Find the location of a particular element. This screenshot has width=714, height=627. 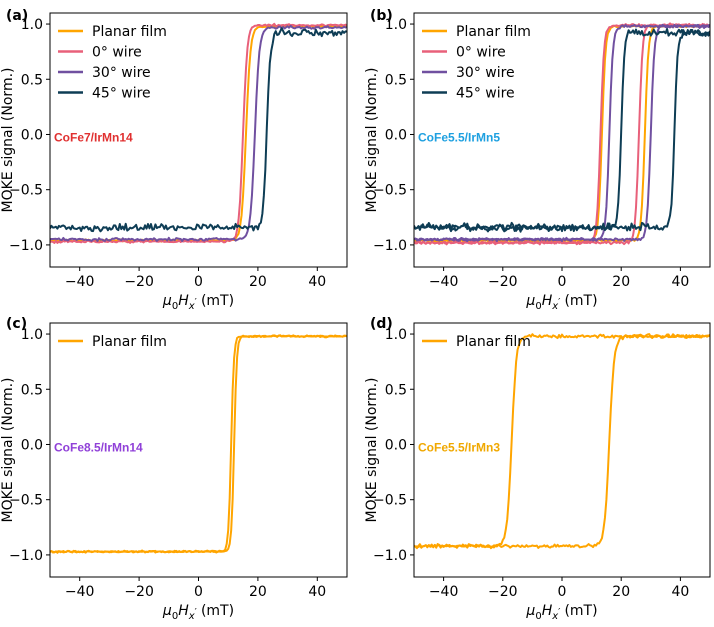

panel-label: (d) is located at coordinates (381, 324).